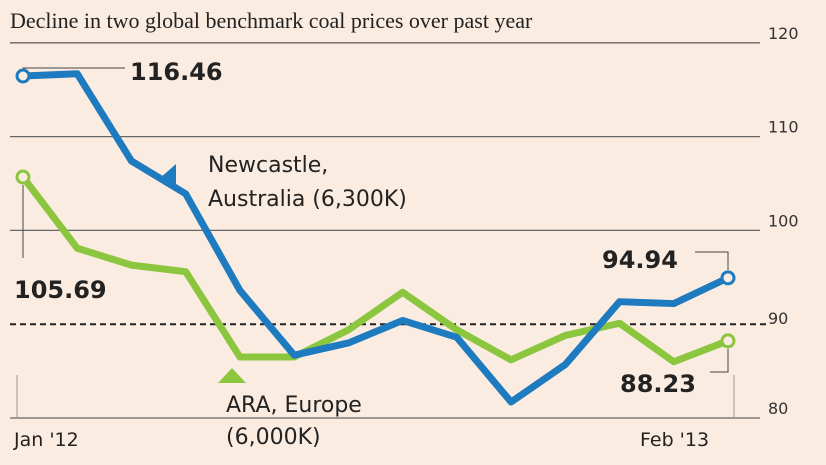  Describe the element at coordinates (783, 220) in the screenshot. I see `y-tick-label: 100` at that location.